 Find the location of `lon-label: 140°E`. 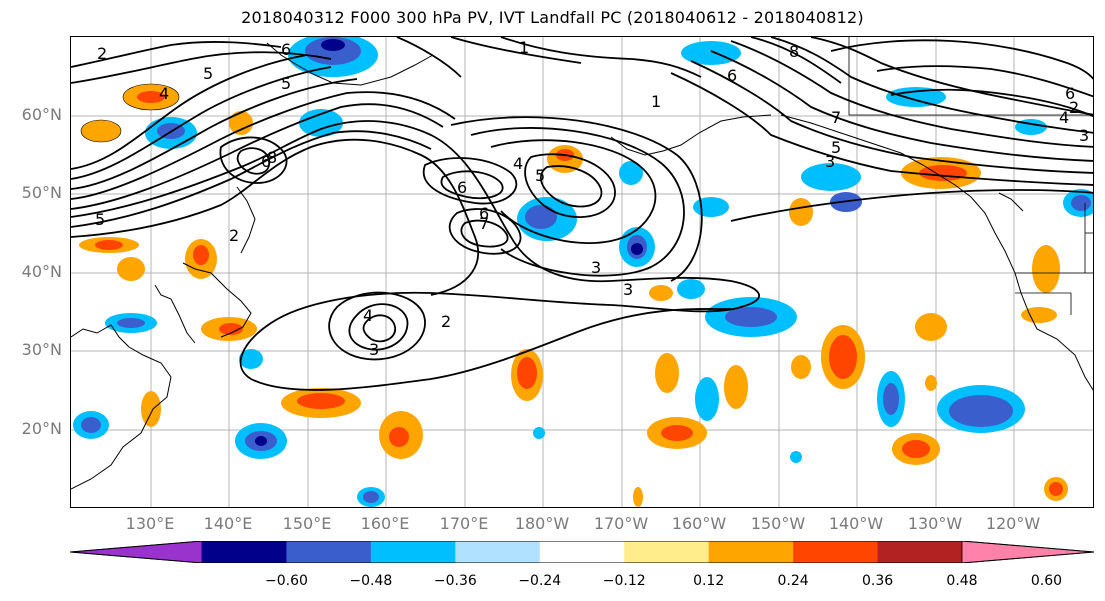

lon-label: 140°E is located at coordinates (228, 523).